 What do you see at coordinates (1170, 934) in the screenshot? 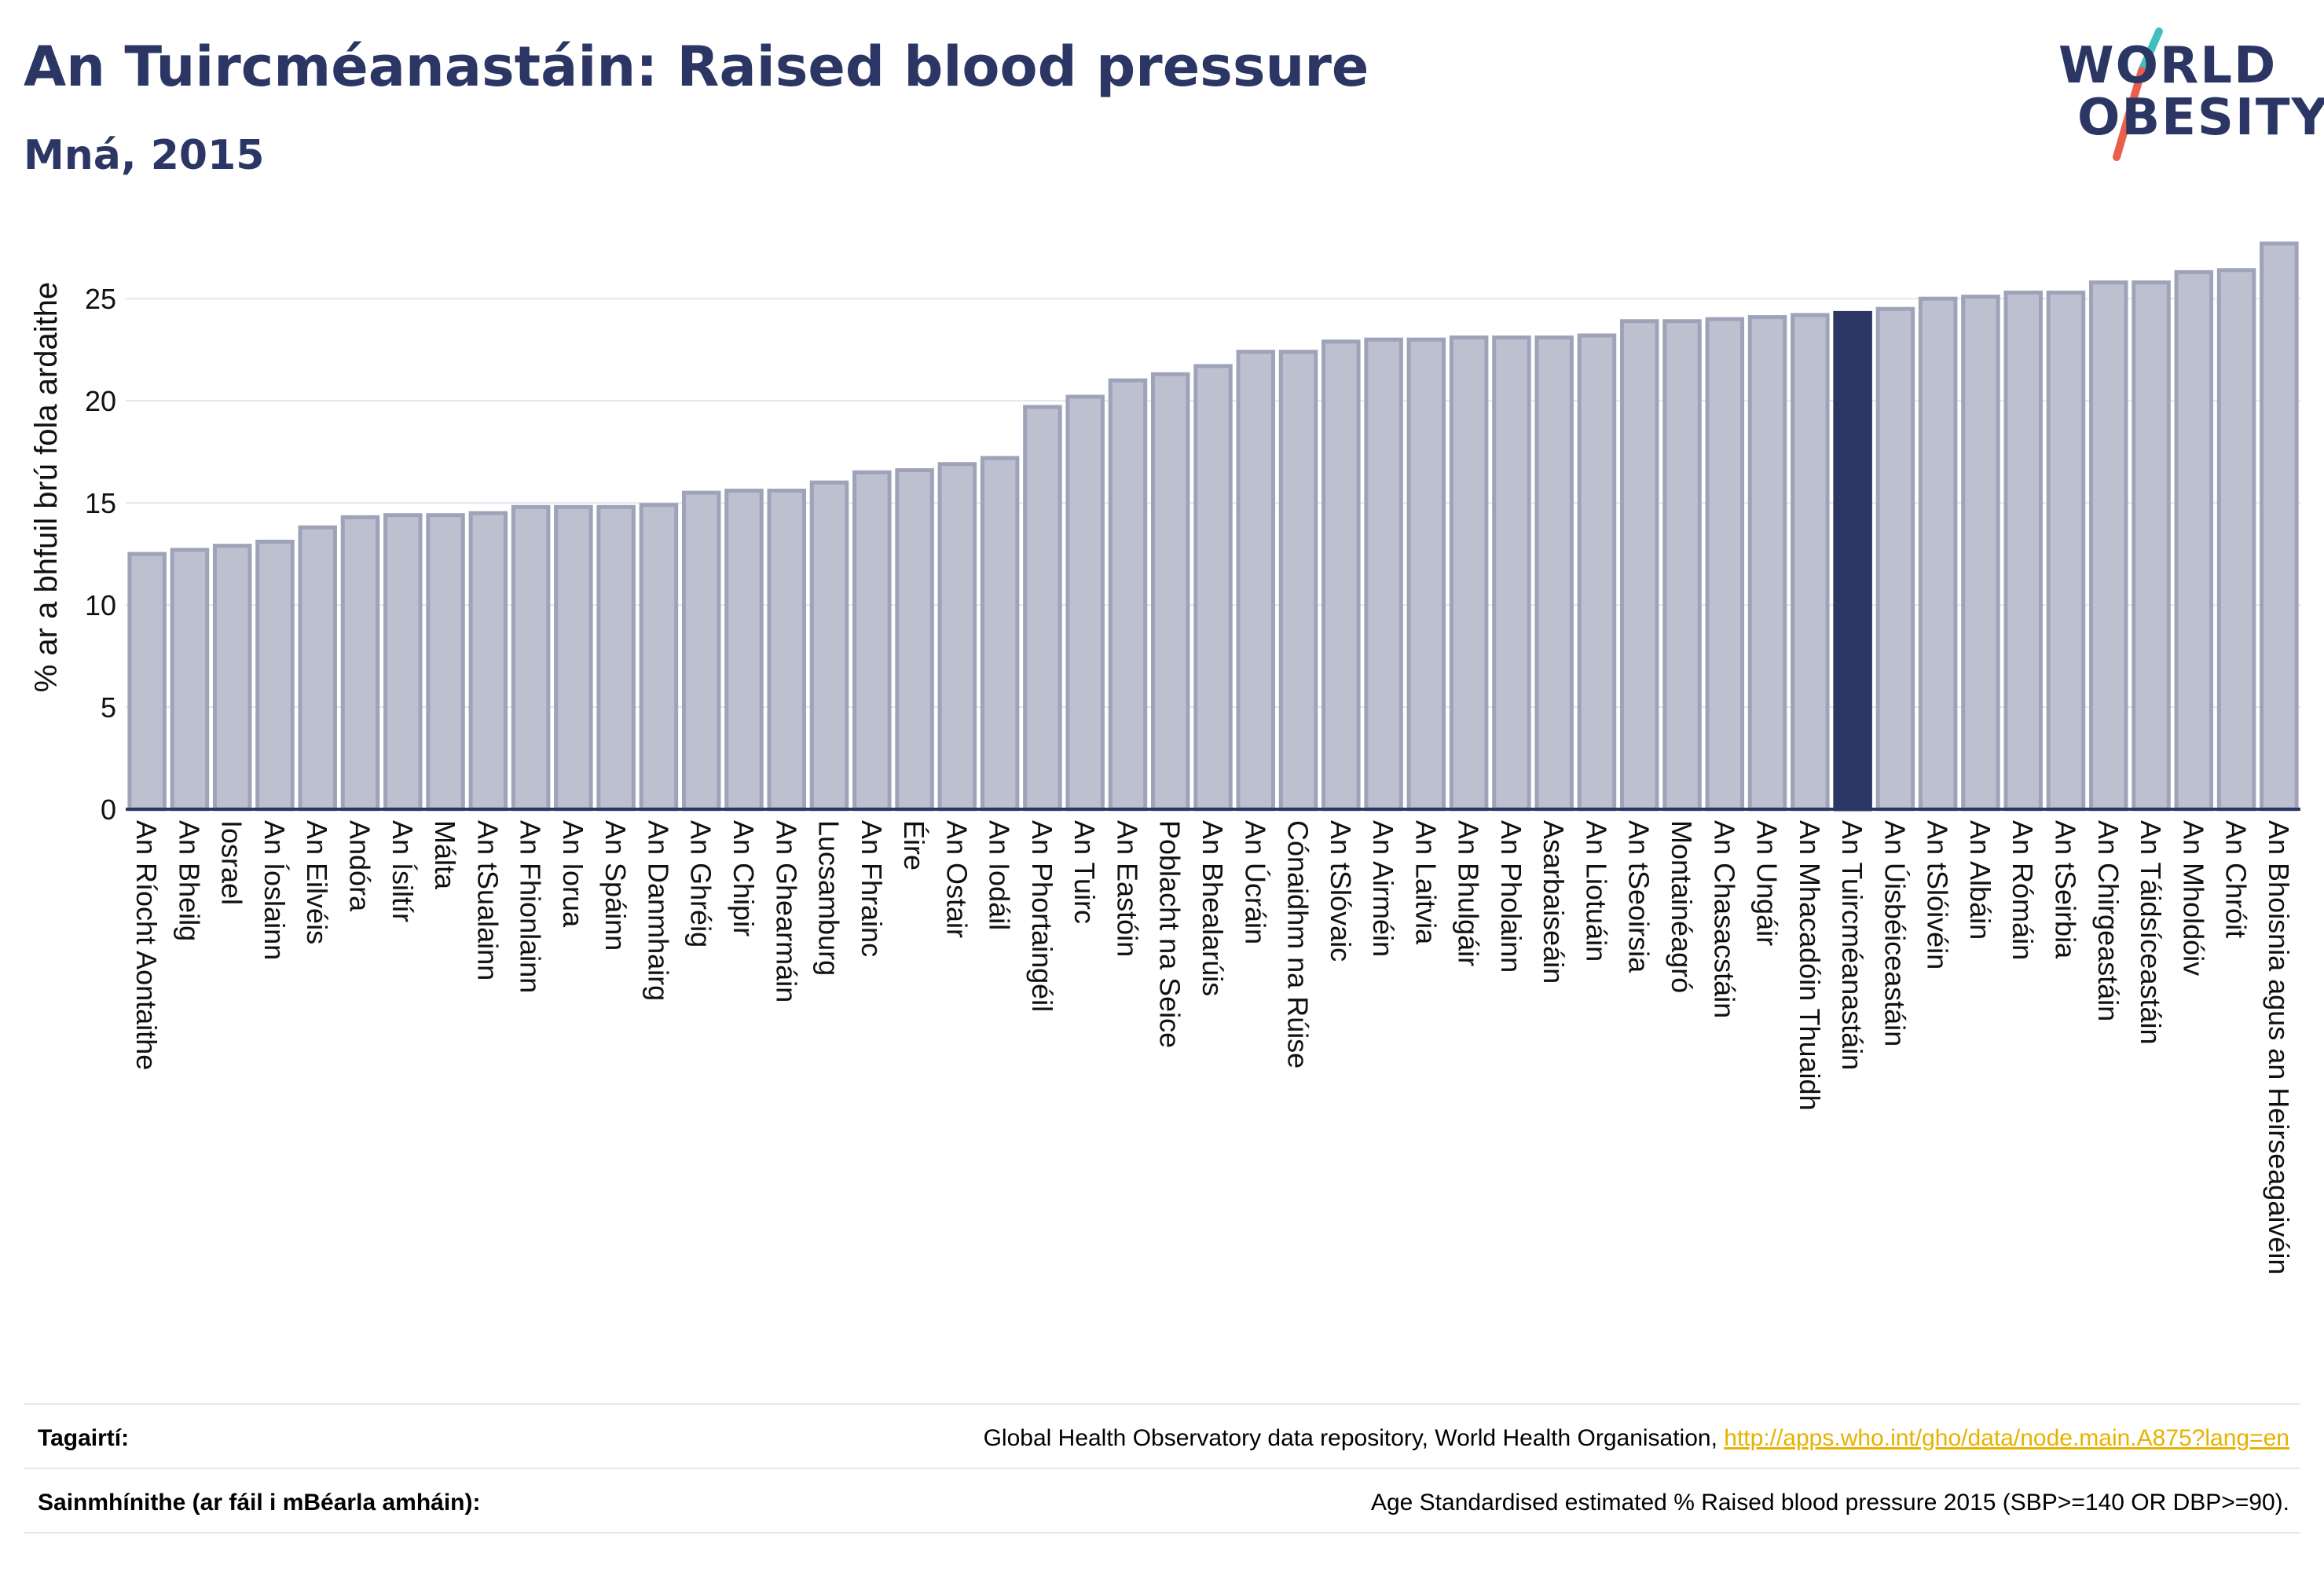
I see `category-label: Poblacht na Seice` at bounding box center [1170, 934].